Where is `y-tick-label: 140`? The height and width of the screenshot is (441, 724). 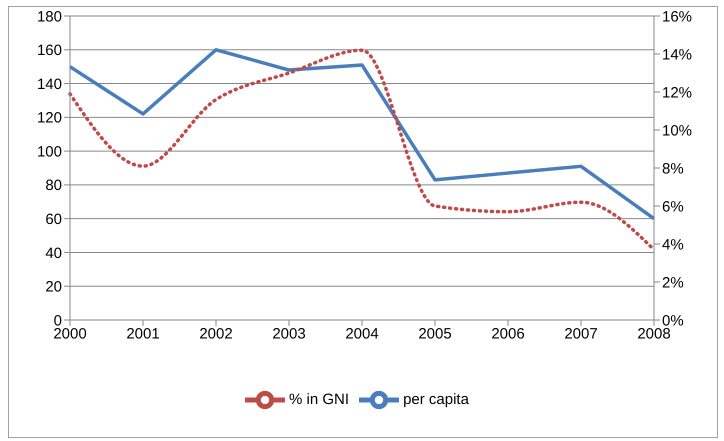 y-tick-label: 140 is located at coordinates (49, 84).